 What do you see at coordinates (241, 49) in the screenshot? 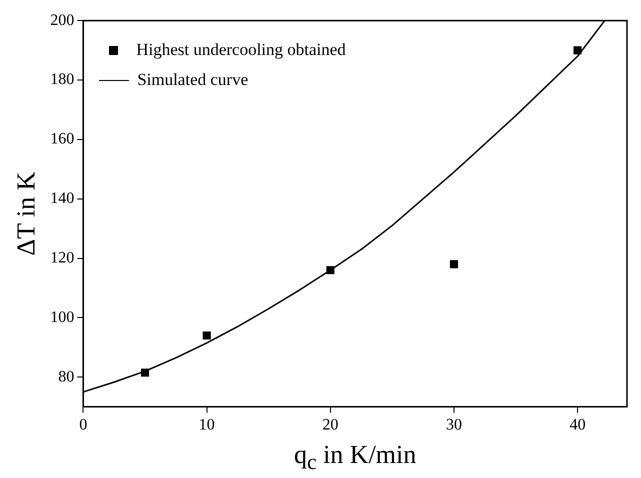
I see `legend-label: Highest undercooling obtained` at bounding box center [241, 49].